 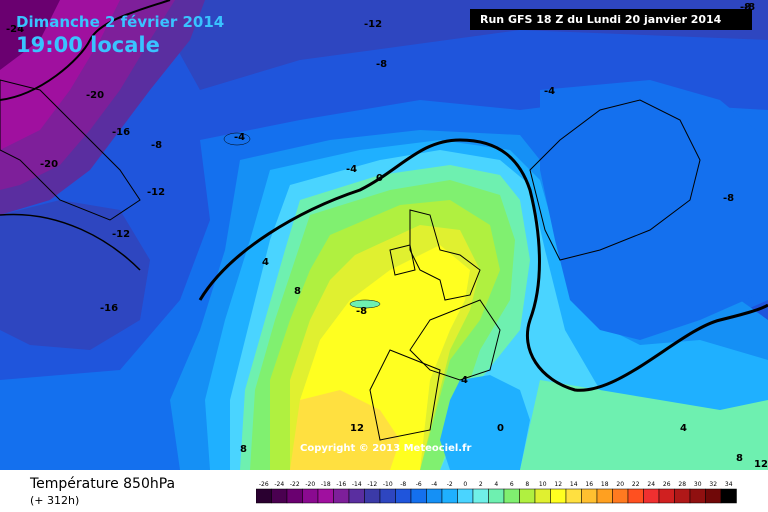 I want to click on scale-tick-label: 4, so click(x=496, y=484).